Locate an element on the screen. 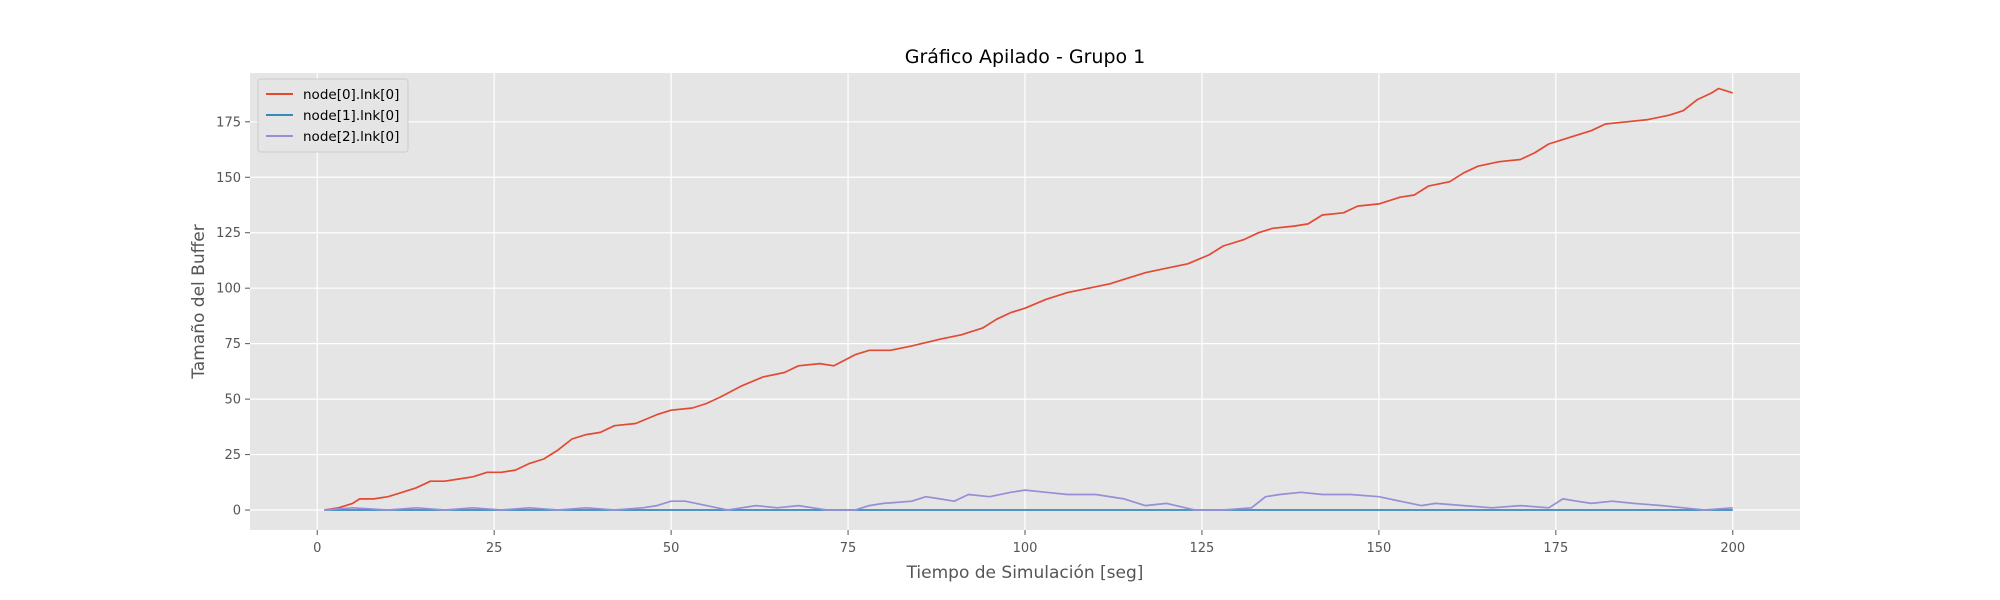 The width and height of the screenshot is (2000, 600). x-tick-label: 75 is located at coordinates (848, 548).